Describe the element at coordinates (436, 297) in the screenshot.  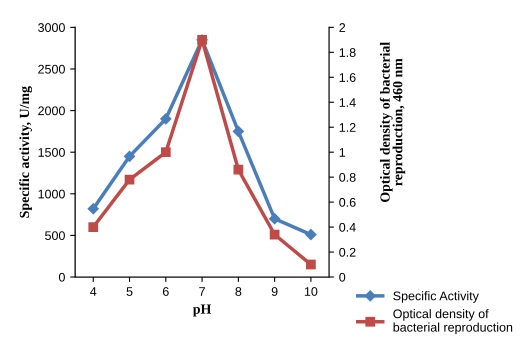
I see `legend-label: Specific Activity` at that location.